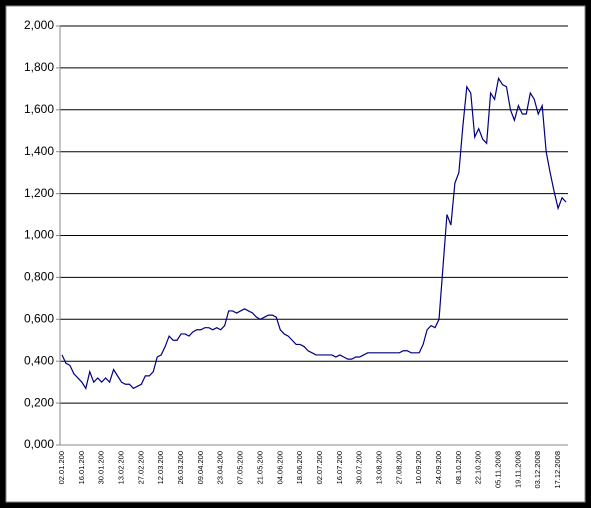  Describe the element at coordinates (398, 467) in the screenshot. I see `x-tick-label: 27.08.200` at that location.